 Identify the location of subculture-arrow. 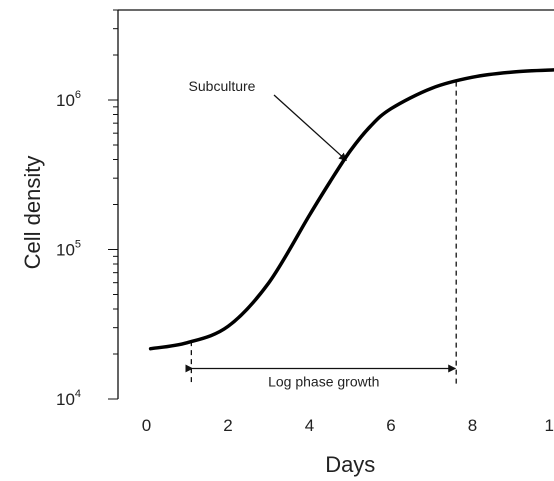
(310, 127).